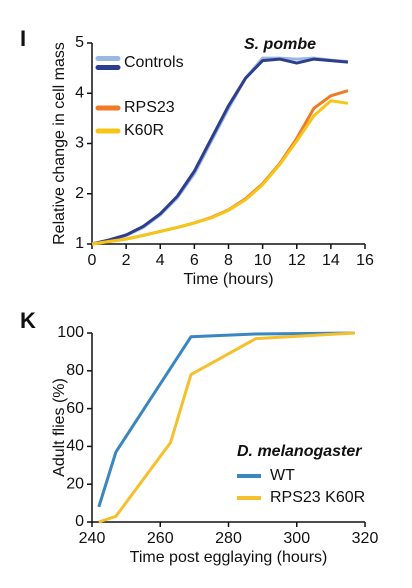 Image resolution: width=412 pixels, height=588 pixels. I want to click on x-tick-label: 16, so click(365, 260).